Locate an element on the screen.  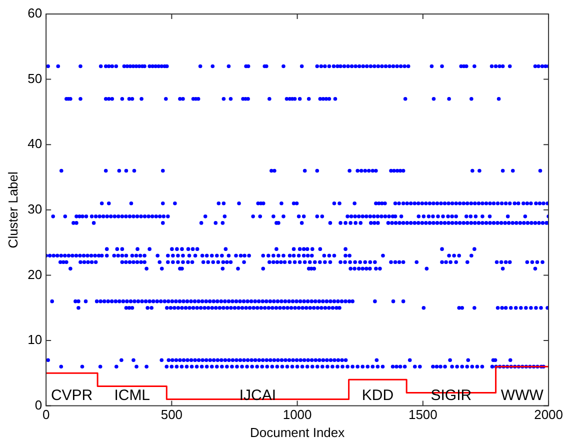
y-tick-label: 60 is located at coordinates (35, 13).